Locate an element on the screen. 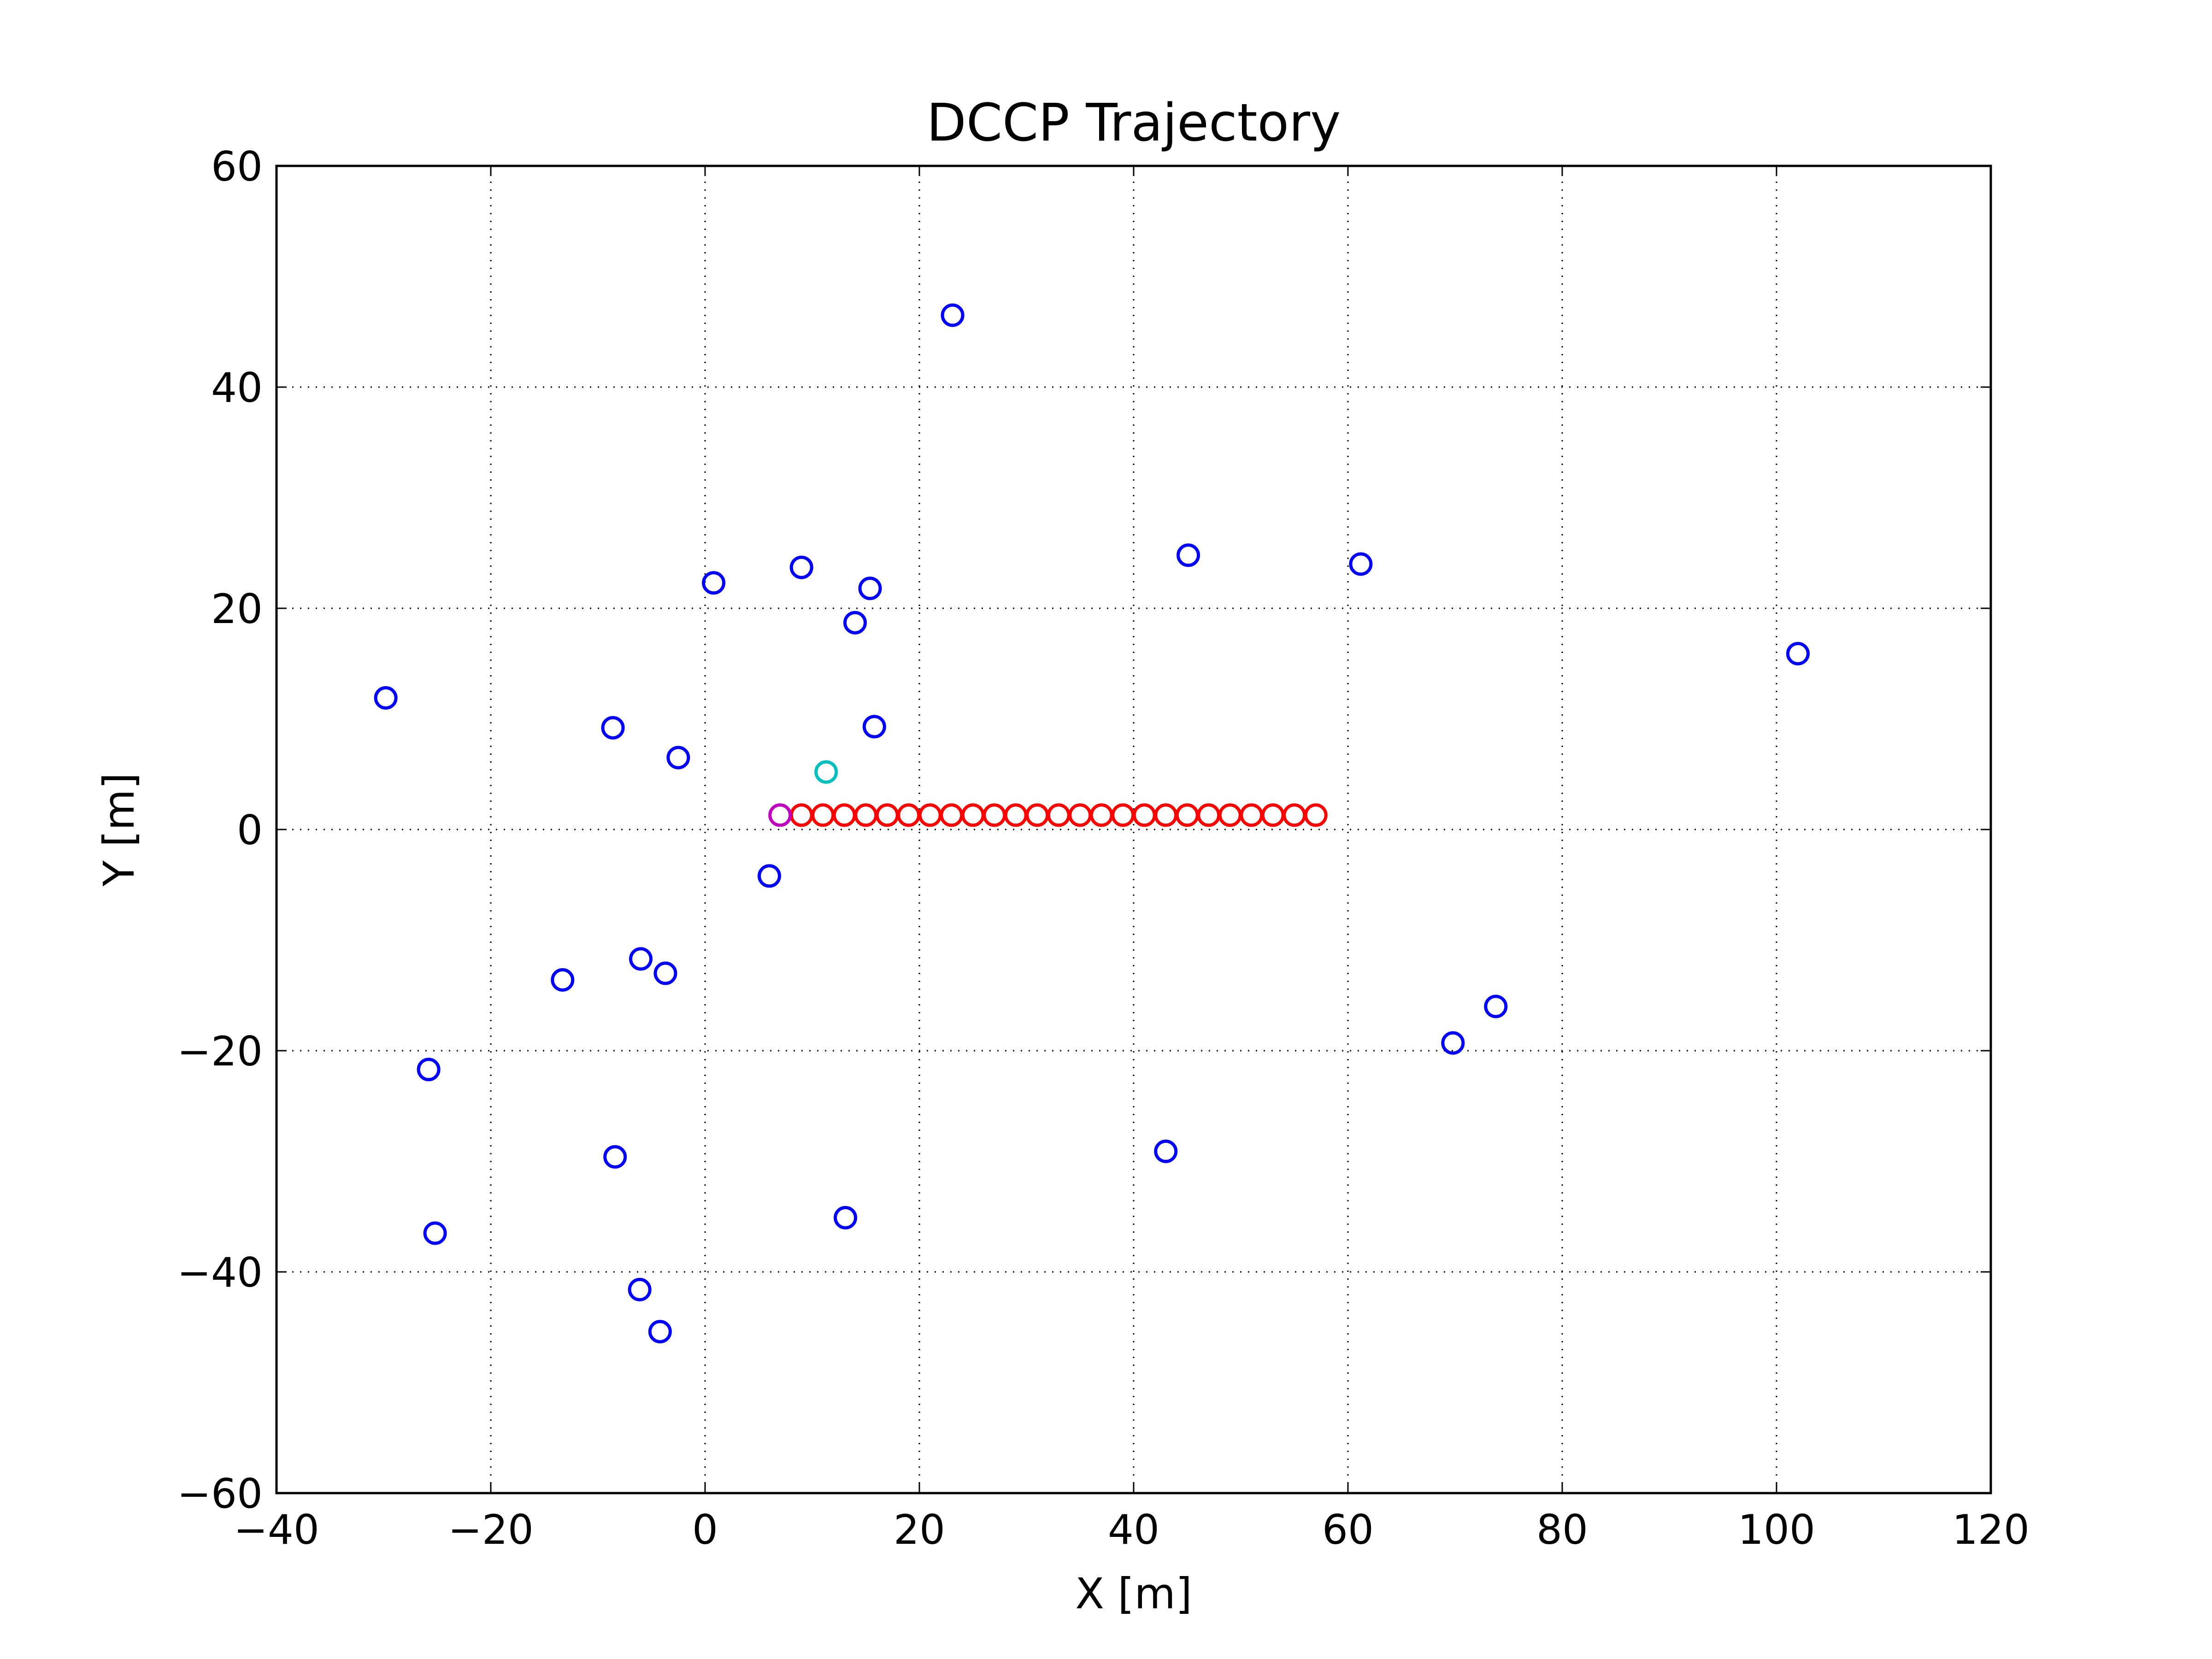  y-tick-labels: −60 −40 −20 0 20 40 60 is located at coordinates (220, 830).